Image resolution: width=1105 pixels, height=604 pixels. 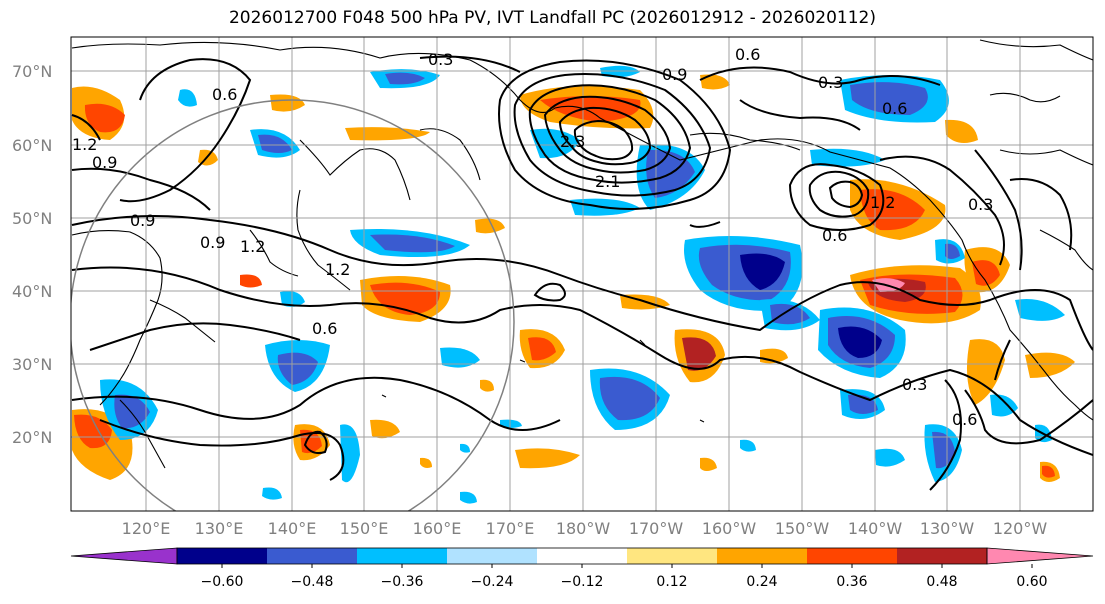 I want to click on lon-label: 180°W, so click(x=583, y=528).